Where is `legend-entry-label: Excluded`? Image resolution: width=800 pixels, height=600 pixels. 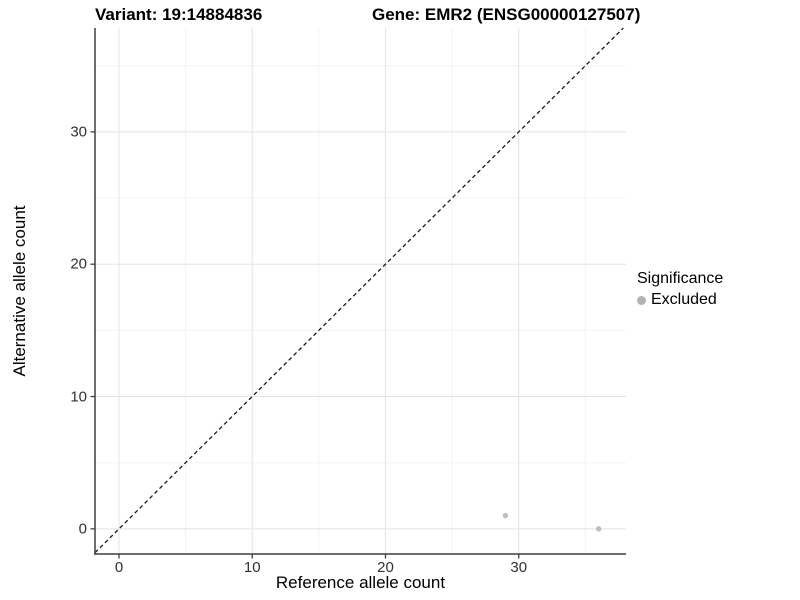 legend-entry-label: Excluded is located at coordinates (684, 299).